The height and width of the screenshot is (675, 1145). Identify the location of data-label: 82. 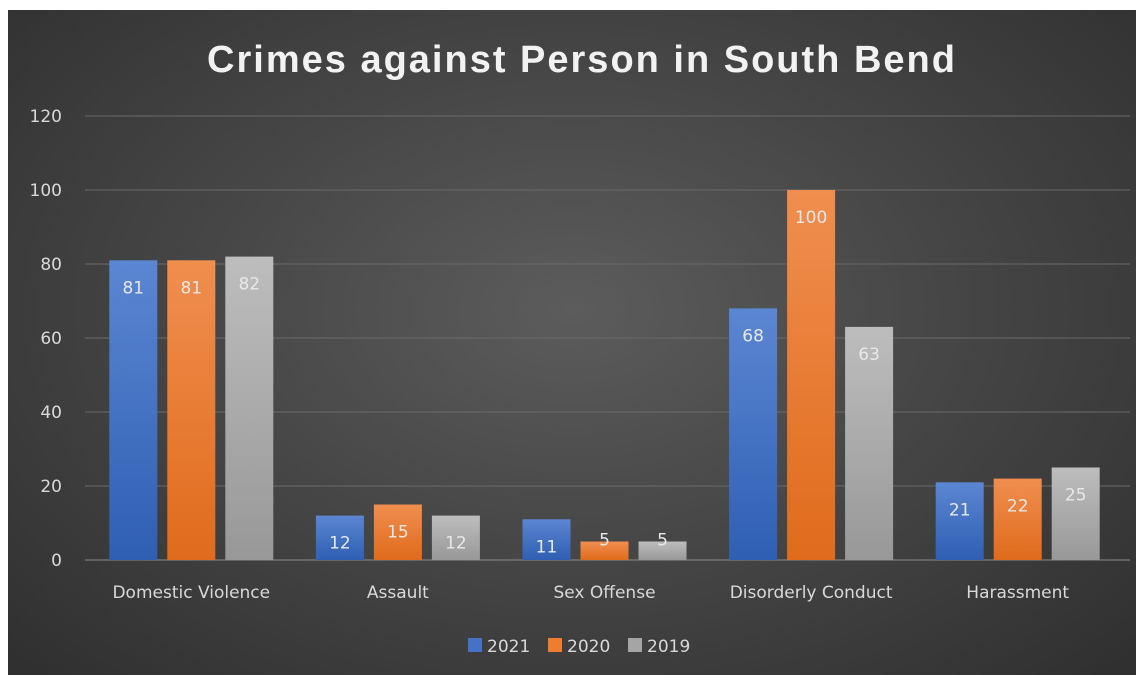
(249, 285).